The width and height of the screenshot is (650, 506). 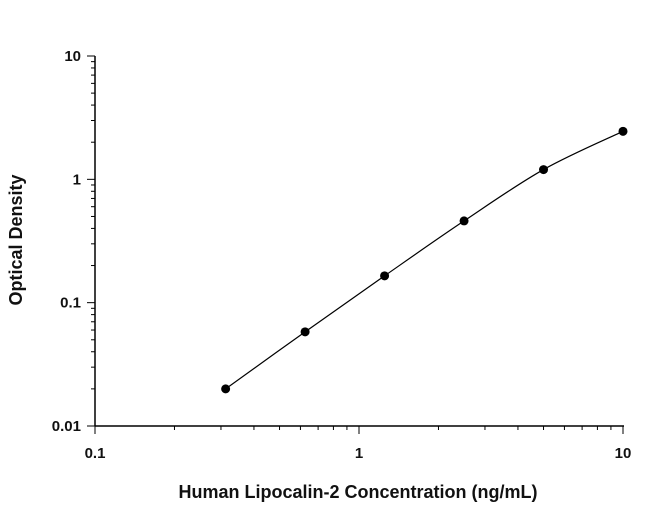 What do you see at coordinates (359, 453) in the screenshot?
I see `x-tick-label: 1` at bounding box center [359, 453].